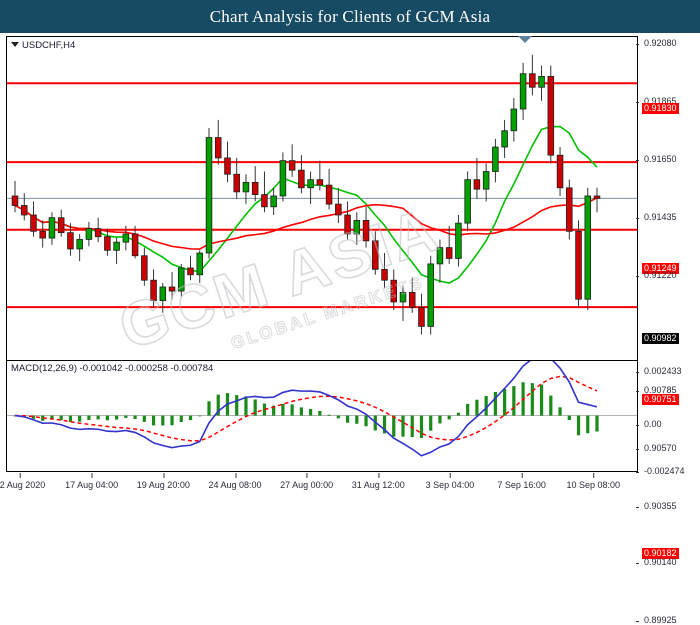  I want to click on symbol-text: USDCHF,H4, so click(49, 45).